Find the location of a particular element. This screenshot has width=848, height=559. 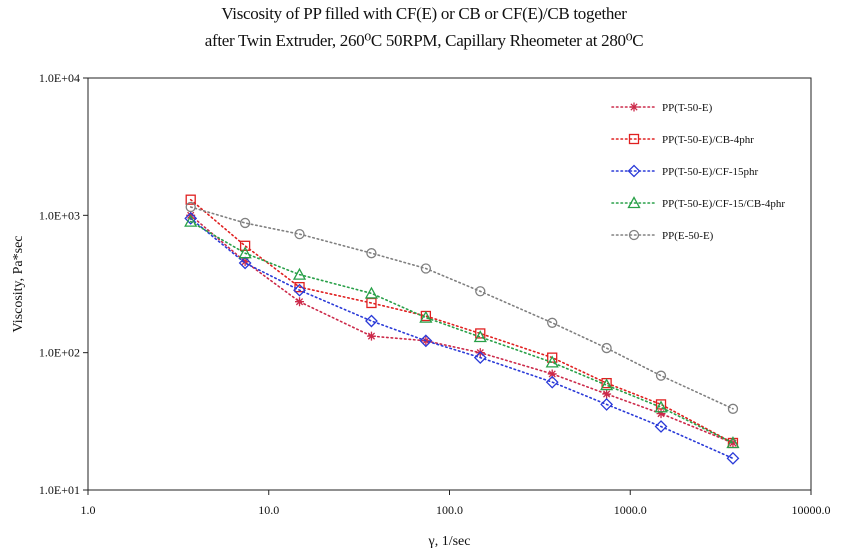

x-tick-label: 10000.0 is located at coordinates (811, 510).